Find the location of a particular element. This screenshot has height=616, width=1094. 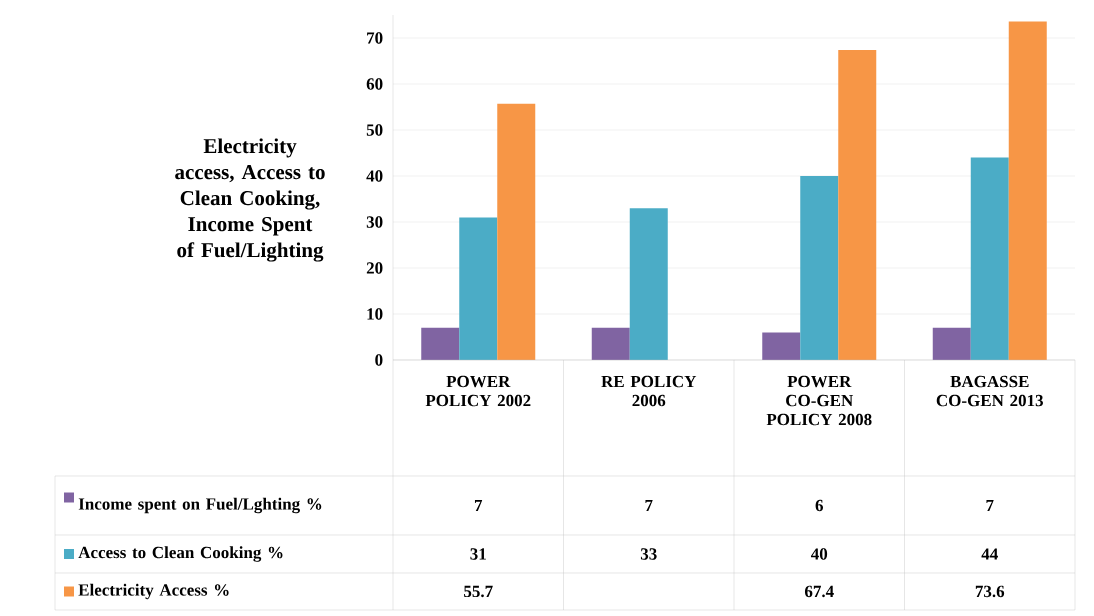

data-label: 44 is located at coordinates (989, 554).